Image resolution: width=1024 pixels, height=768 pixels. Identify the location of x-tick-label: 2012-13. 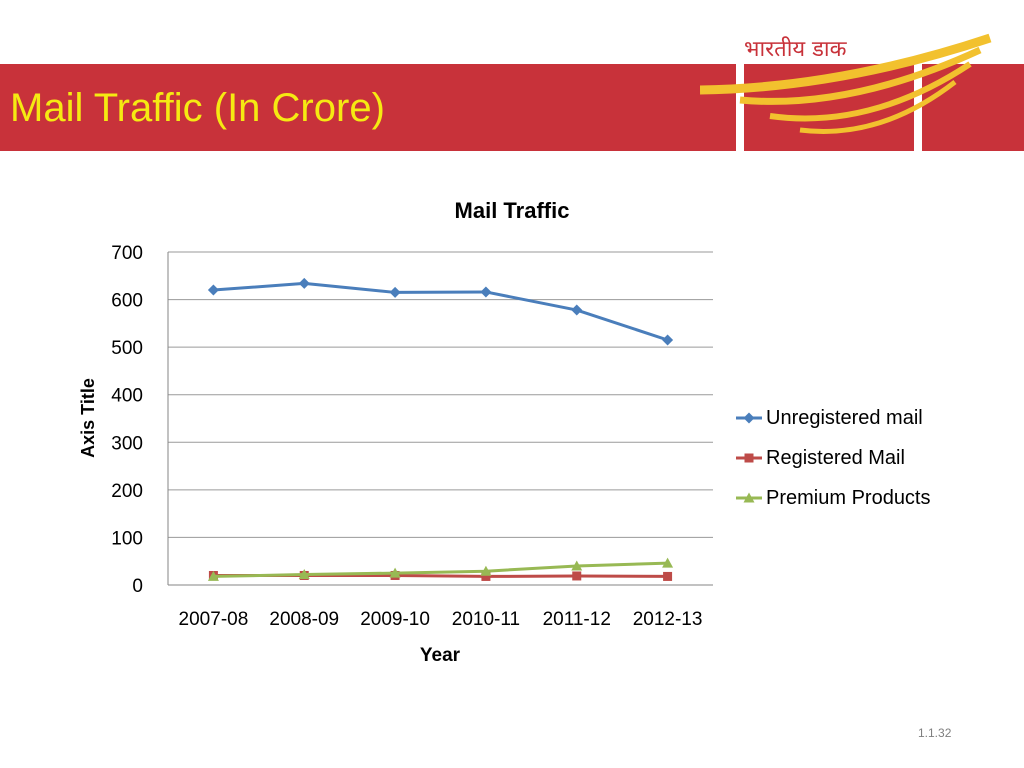
(668, 619).